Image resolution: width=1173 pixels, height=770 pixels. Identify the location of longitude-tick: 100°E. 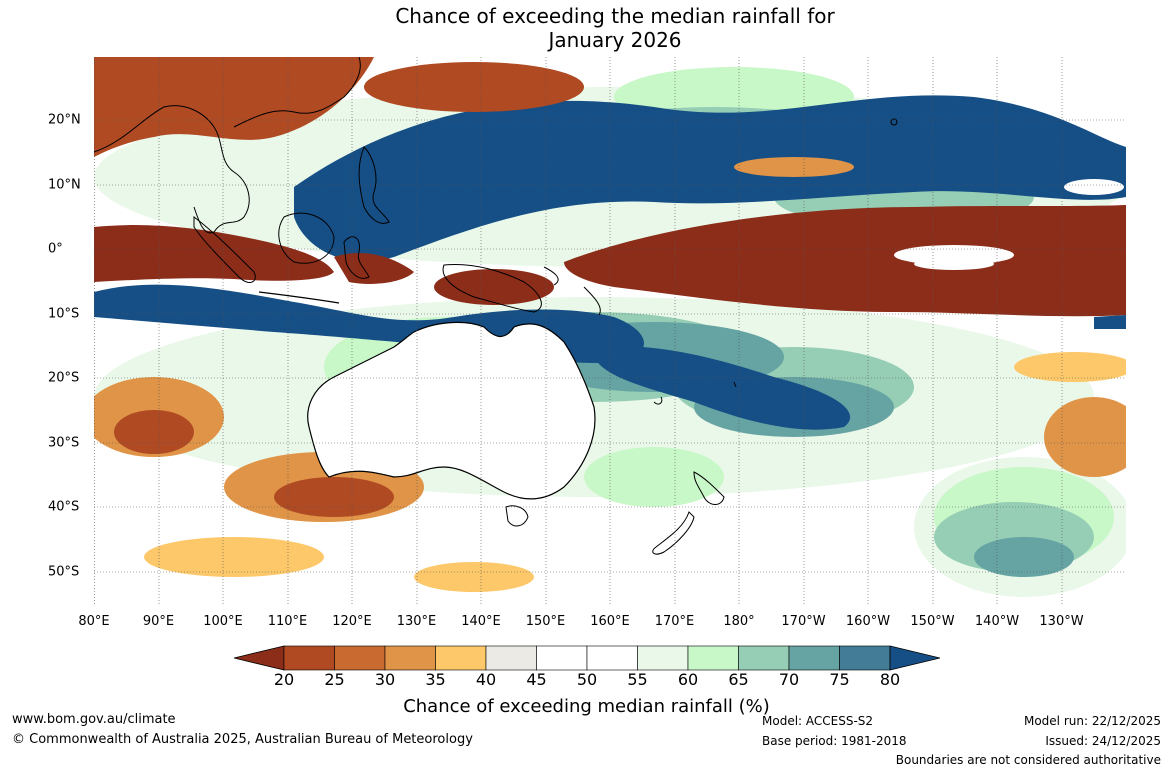
(223, 621).